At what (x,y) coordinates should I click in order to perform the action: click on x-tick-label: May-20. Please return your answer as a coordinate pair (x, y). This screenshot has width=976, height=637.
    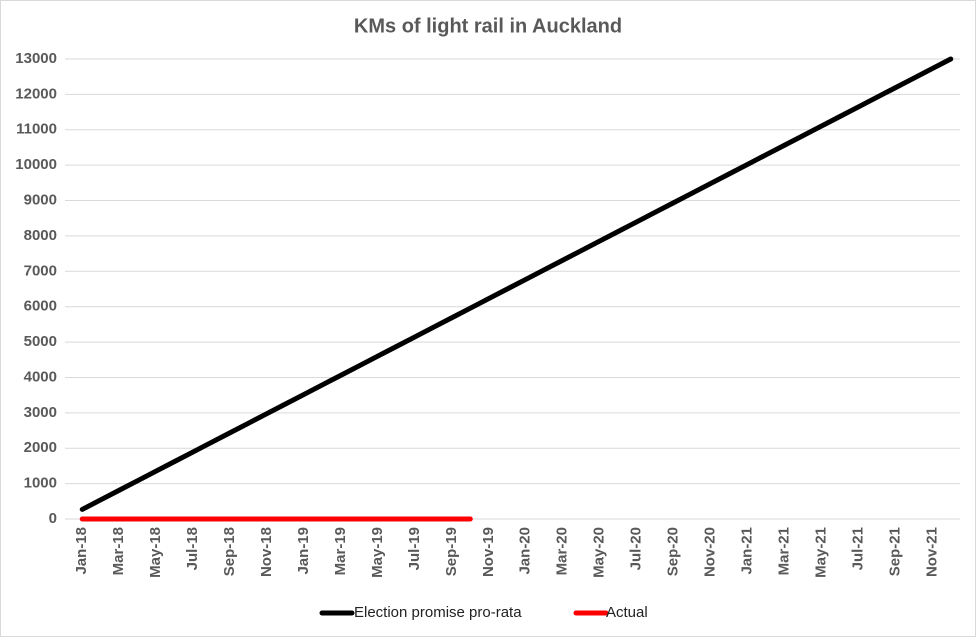
    Looking at the image, I should click on (599, 552).